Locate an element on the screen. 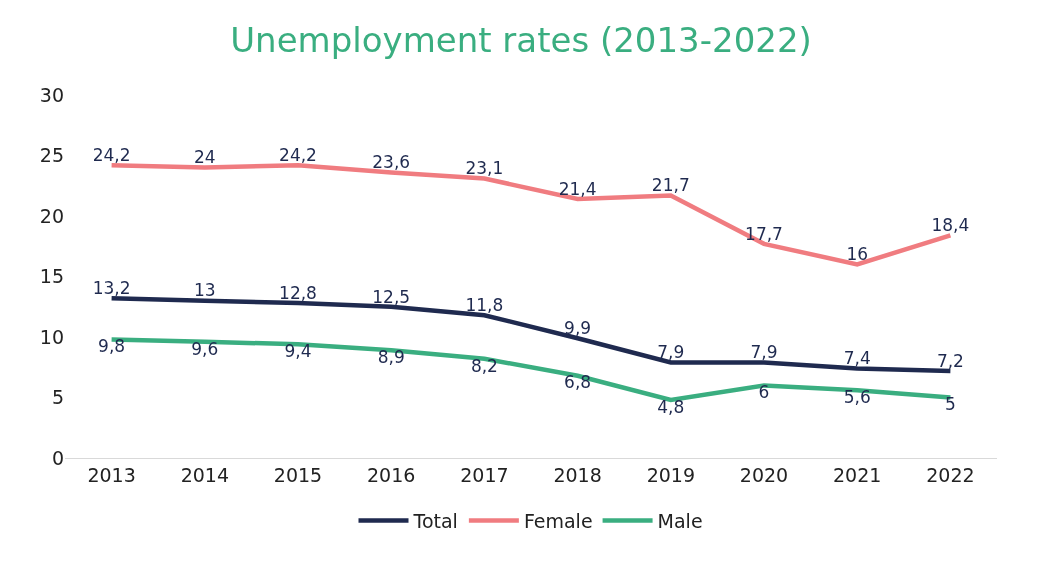 The height and width of the screenshot is (563, 1042). y-tick-label: 30 is located at coordinates (51, 94).